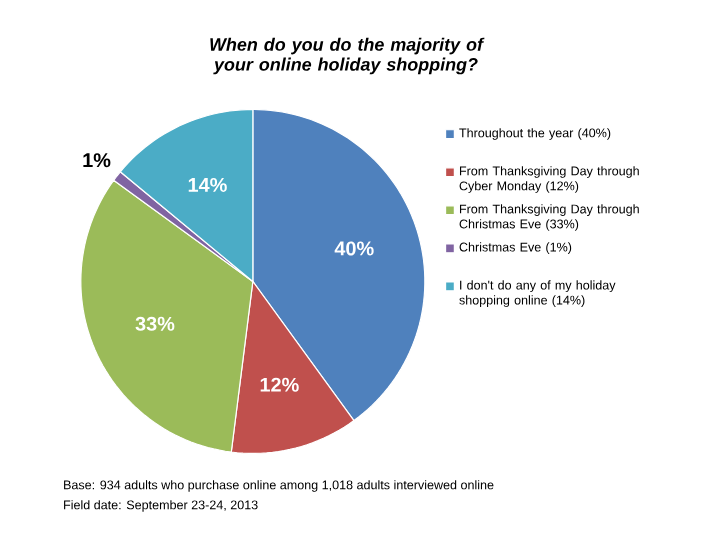  What do you see at coordinates (97, 160) in the screenshot?
I see `data-label: 1%` at bounding box center [97, 160].